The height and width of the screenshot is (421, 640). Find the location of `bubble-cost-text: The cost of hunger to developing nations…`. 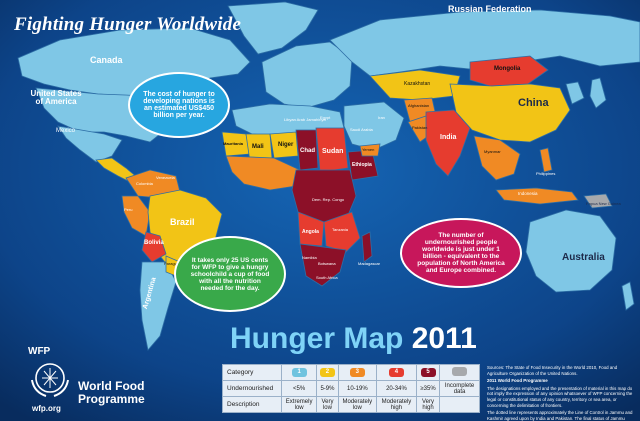

bubble-cost-text: The cost of hunger to developing nations… is located at coordinates (179, 105).